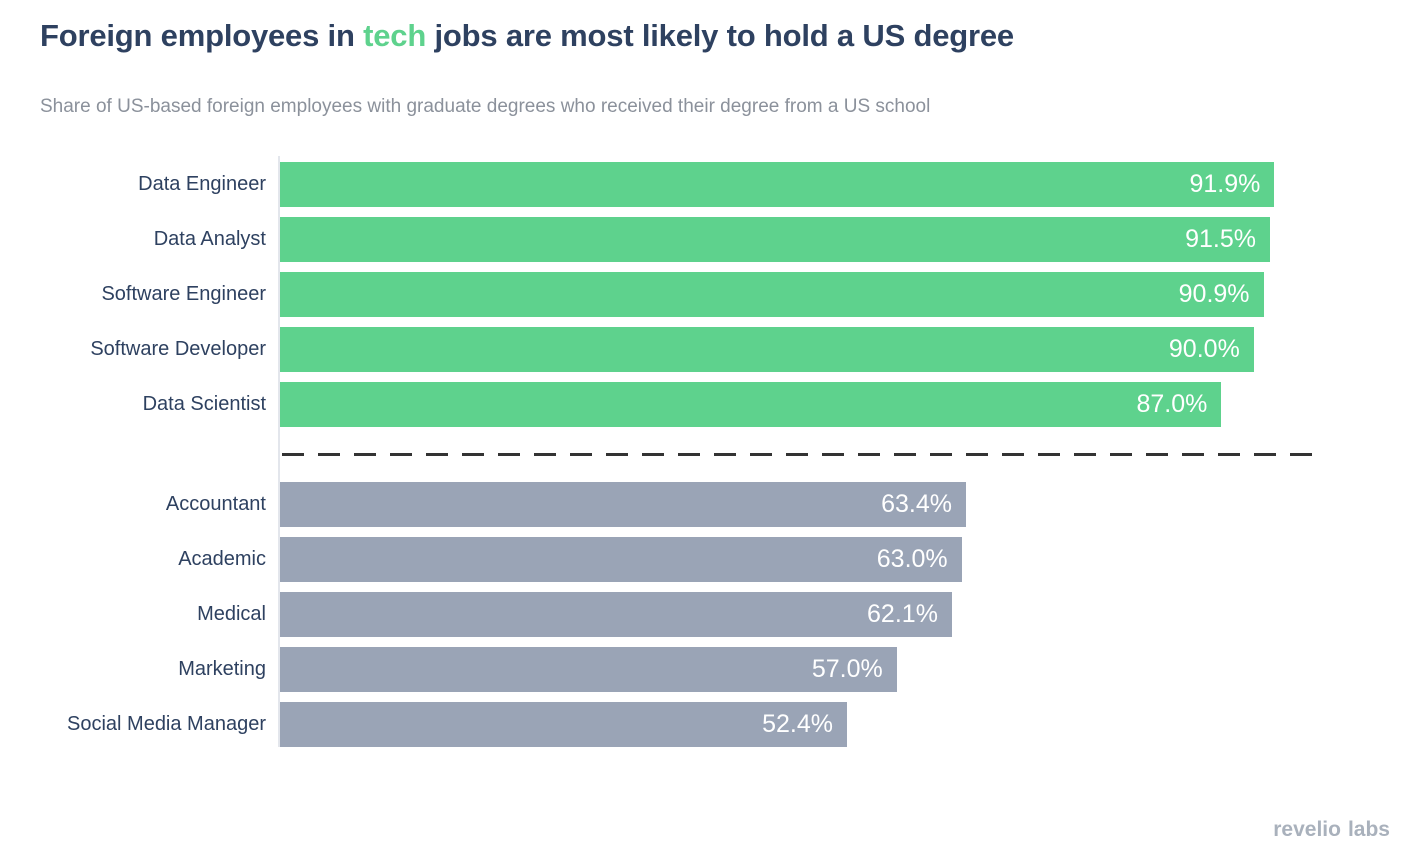 This screenshot has height=860, width=1418. What do you see at coordinates (222, 559) in the screenshot?
I see `category-label: Academic` at bounding box center [222, 559].